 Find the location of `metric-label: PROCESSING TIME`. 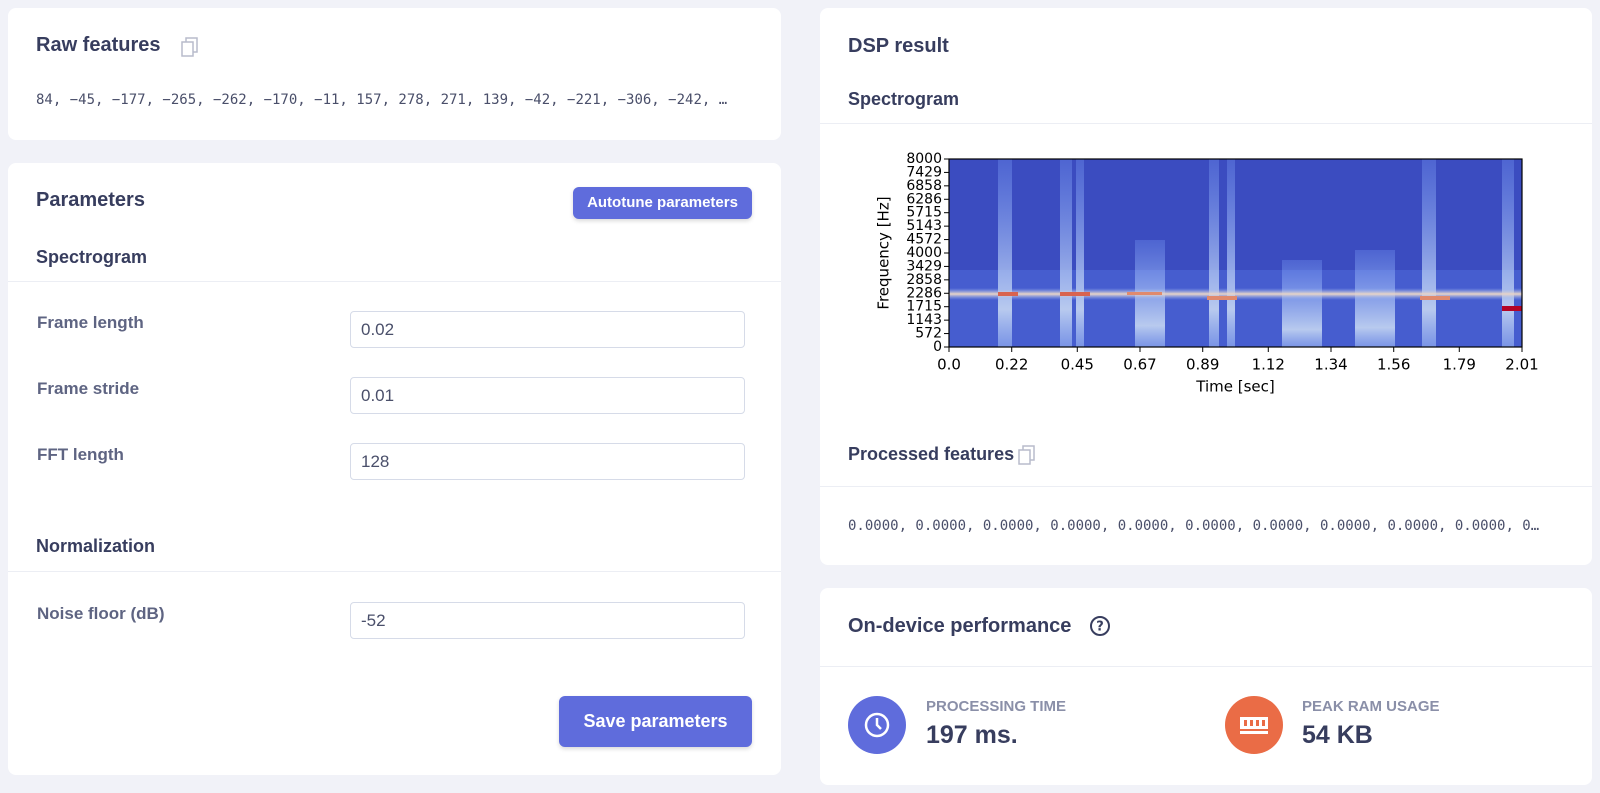

metric-label: PROCESSING TIME is located at coordinates (996, 706).